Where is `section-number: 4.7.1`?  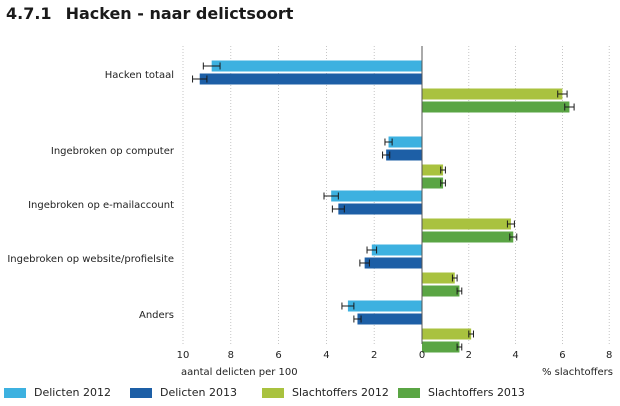
section-number: 4.7.1 is located at coordinates (29, 13).